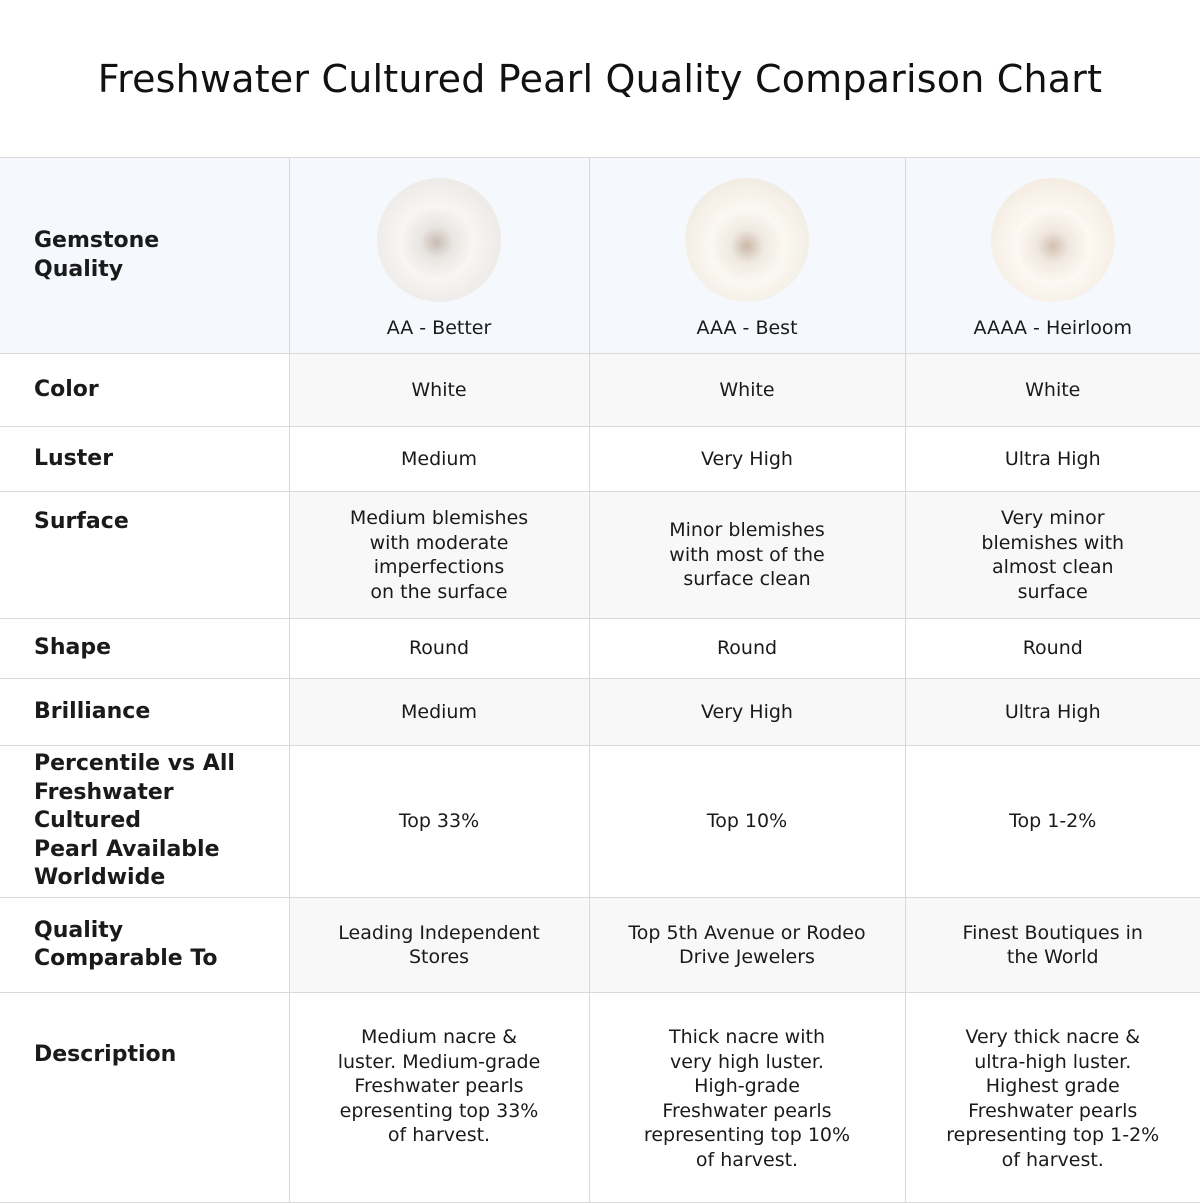 The width and height of the screenshot is (1200, 1203). I want to click on row-label: Brilliance, so click(145, 712).